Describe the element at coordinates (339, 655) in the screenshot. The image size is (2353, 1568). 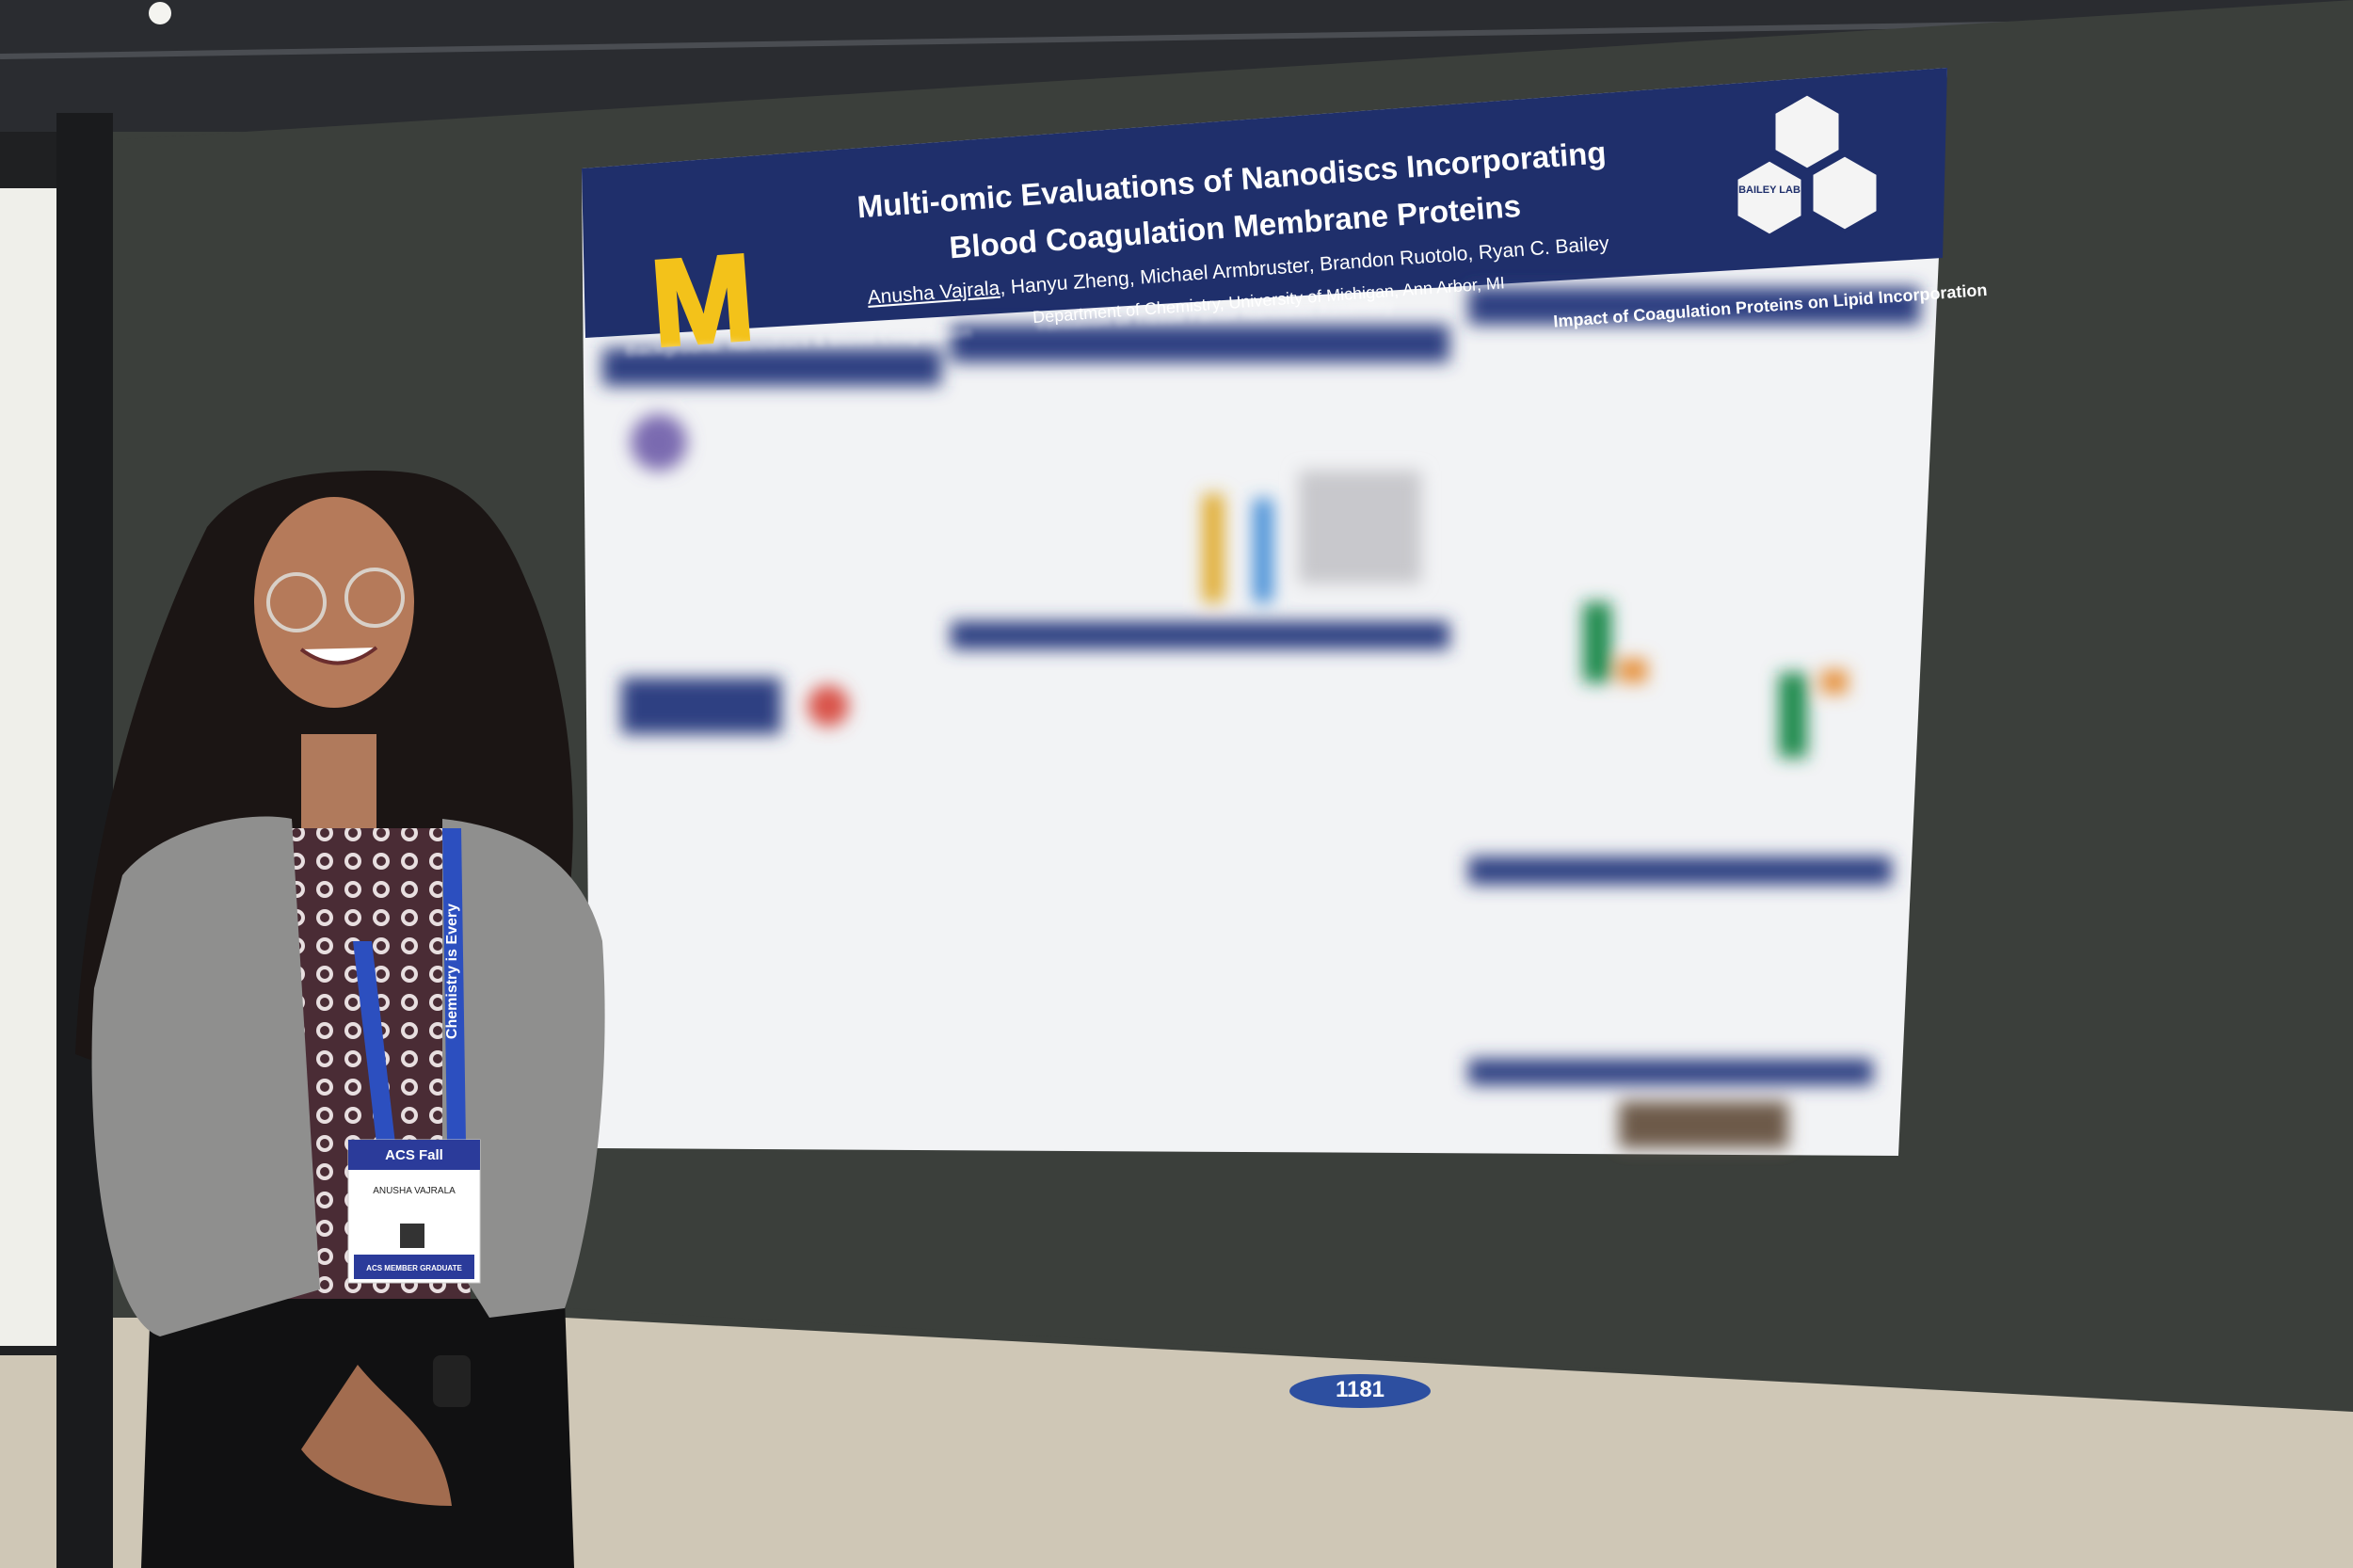
I see `smile` at that location.